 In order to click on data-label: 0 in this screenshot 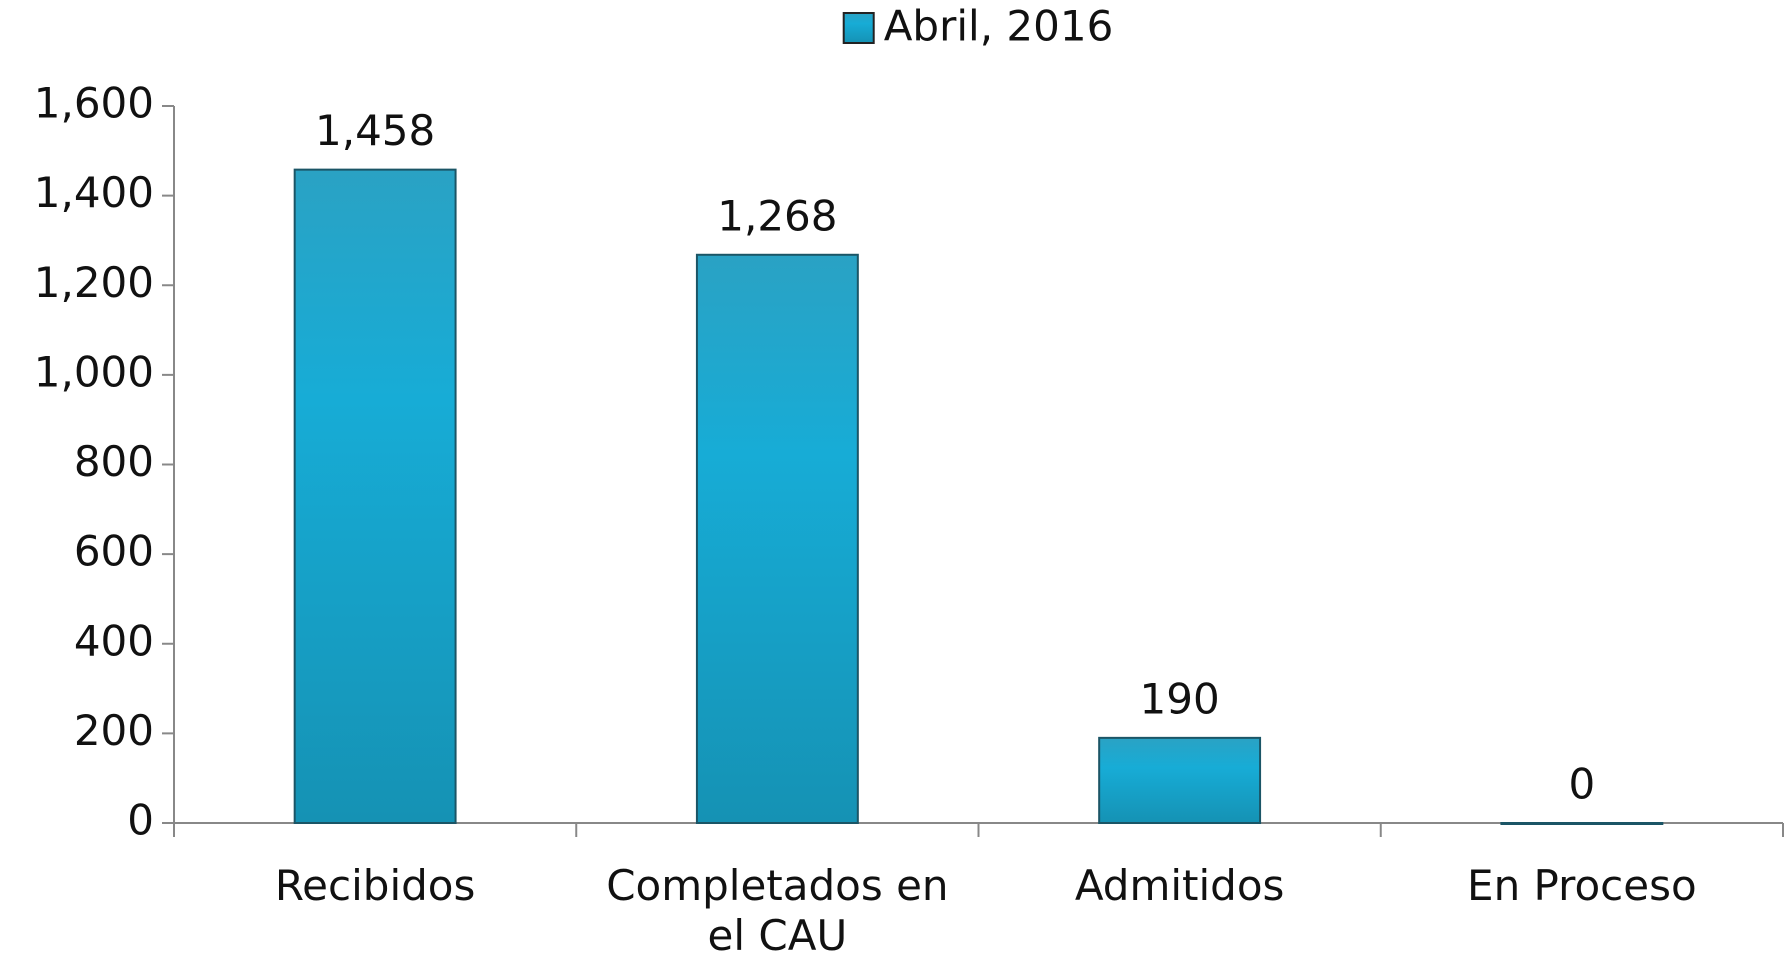, I will do `click(1582, 784)`.